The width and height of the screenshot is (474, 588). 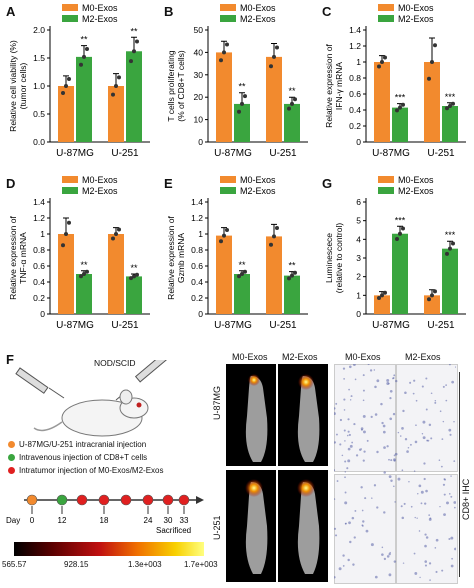 I want to click on ihc-u87mg-m0, so click(x=365, y=418).